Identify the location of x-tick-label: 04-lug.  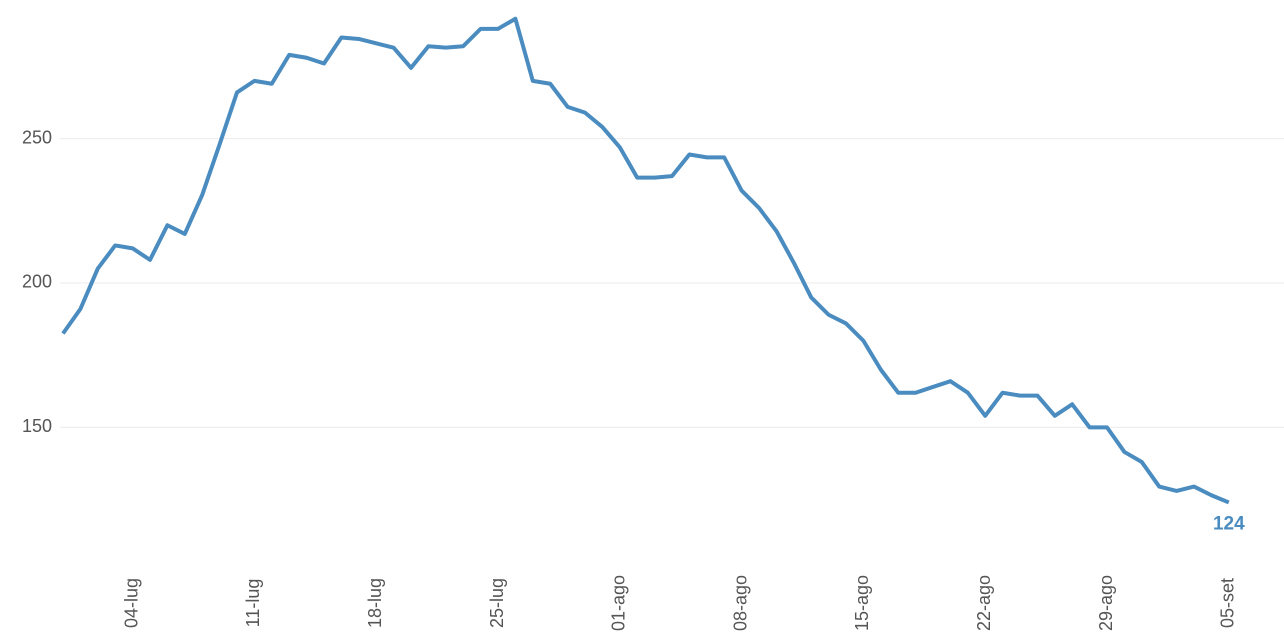
(131, 603).